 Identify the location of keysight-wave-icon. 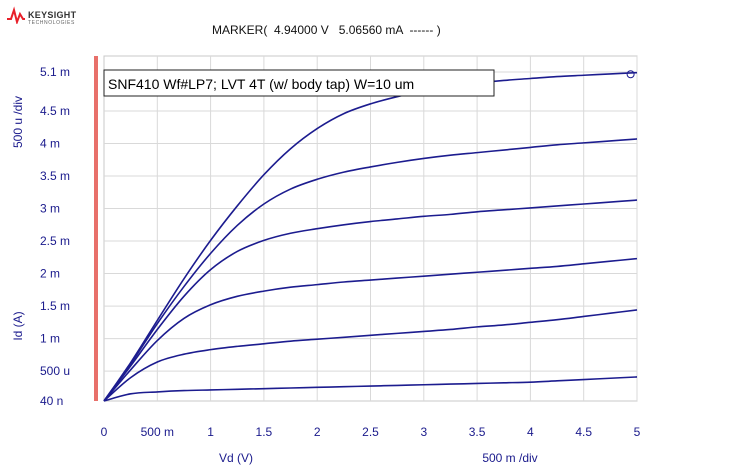
(16, 16).